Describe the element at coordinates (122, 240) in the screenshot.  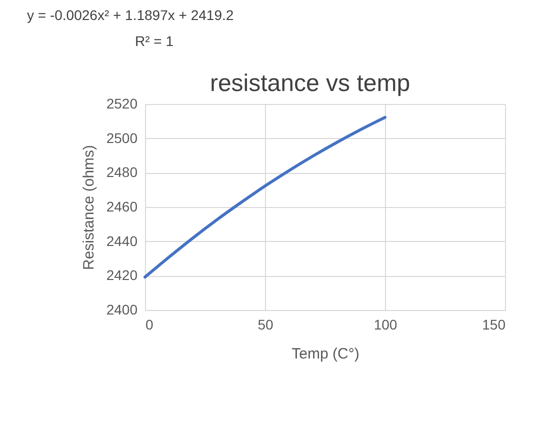
I see `y-tick-label: 2440` at that location.